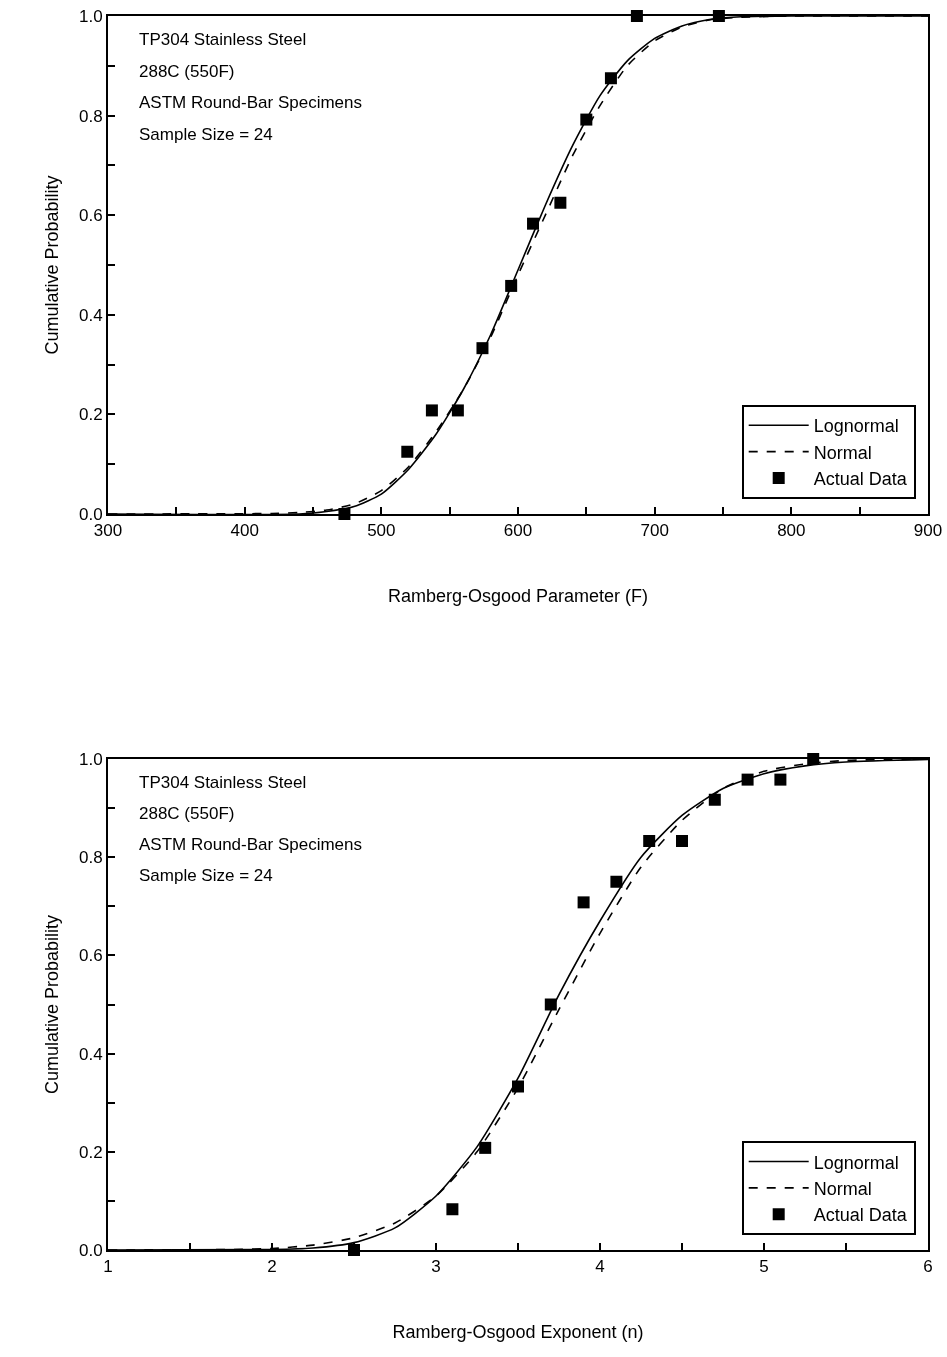 This screenshot has height=1357, width=947. What do you see at coordinates (791, 531) in the screenshot?
I see `x-tick-label: 800` at bounding box center [791, 531].